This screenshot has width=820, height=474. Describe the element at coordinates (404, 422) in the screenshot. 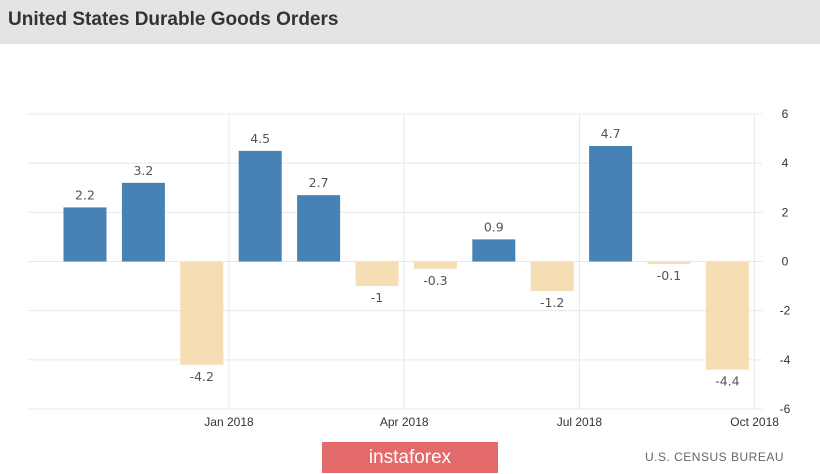

I see `x-tick-label: Apr 2018` at that location.